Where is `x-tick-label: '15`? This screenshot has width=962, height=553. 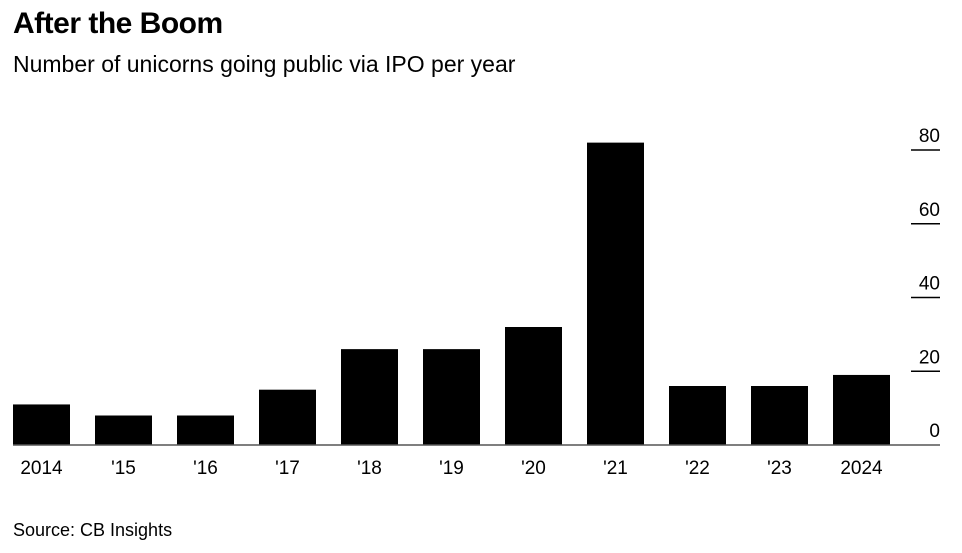
x-tick-label: '15 is located at coordinates (123, 468).